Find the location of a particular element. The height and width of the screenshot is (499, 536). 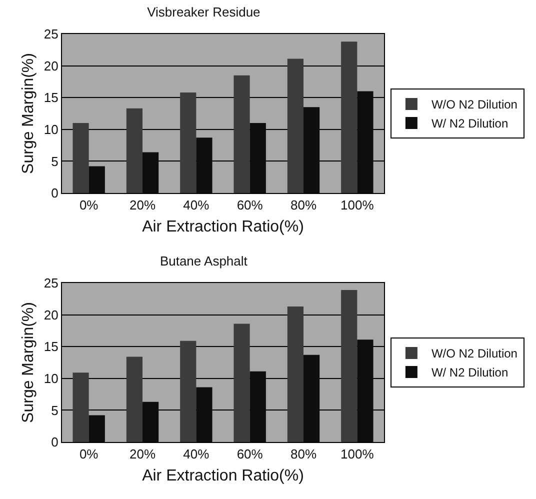

chart-title: Butane Asphalt is located at coordinates (204, 261).